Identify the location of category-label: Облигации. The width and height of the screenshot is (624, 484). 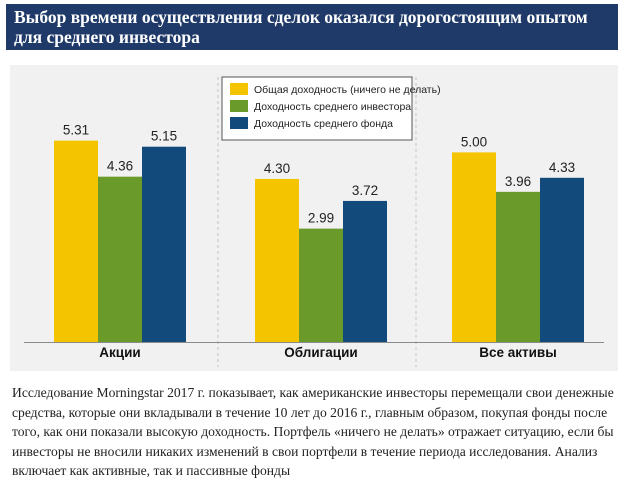
(320, 352).